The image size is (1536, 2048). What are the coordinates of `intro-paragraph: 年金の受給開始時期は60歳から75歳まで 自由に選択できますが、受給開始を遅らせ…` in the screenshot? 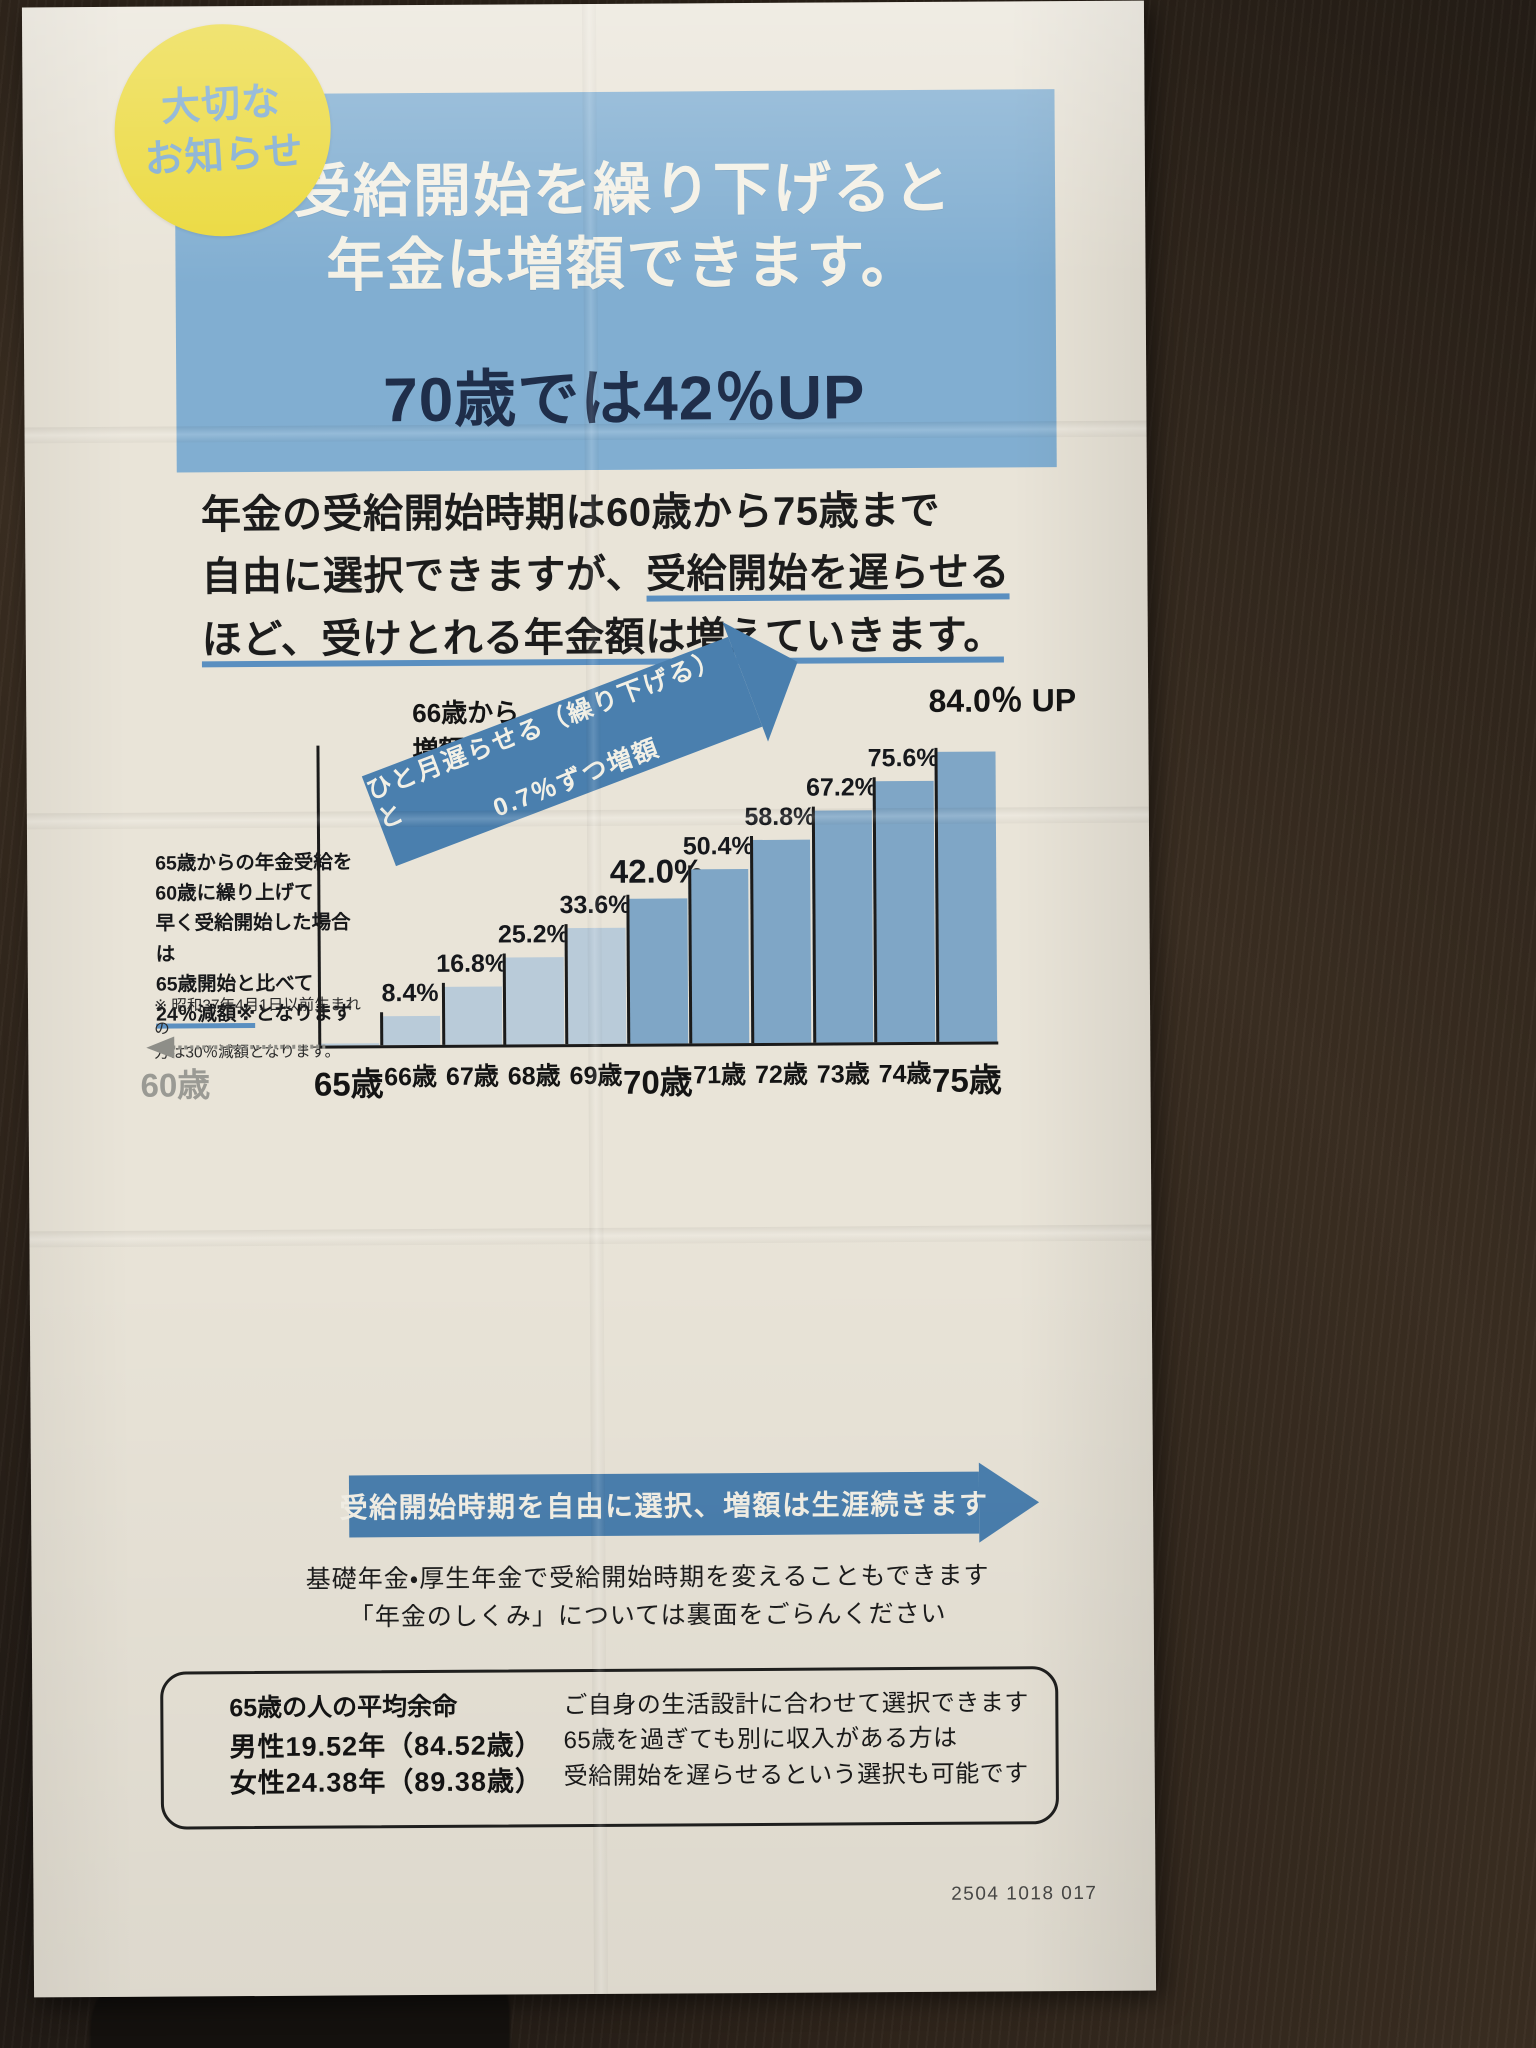 It's located at (641, 575).